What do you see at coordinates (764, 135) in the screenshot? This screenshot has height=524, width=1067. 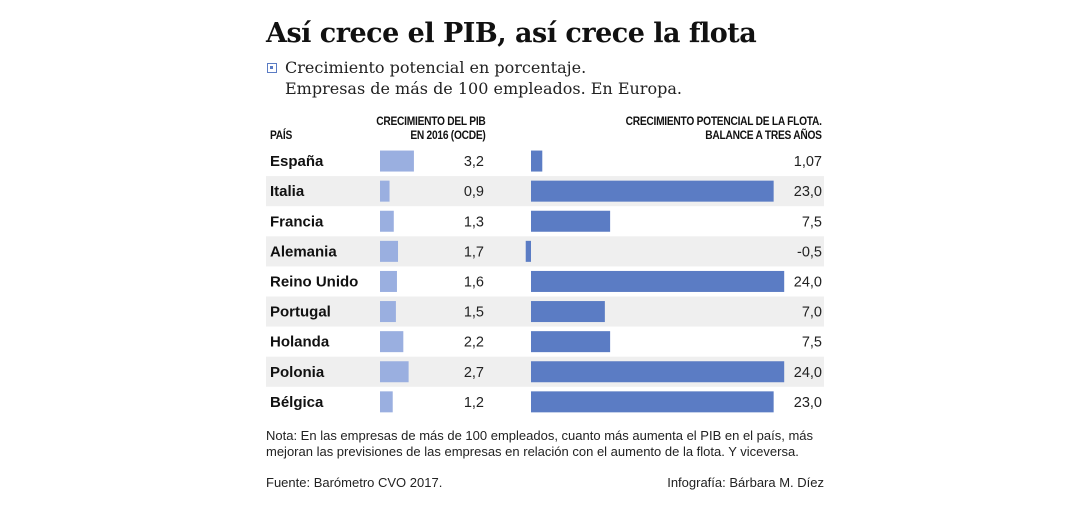 I see `header-flota-line-2: BALANCE A TRES AÑOS` at bounding box center [764, 135].